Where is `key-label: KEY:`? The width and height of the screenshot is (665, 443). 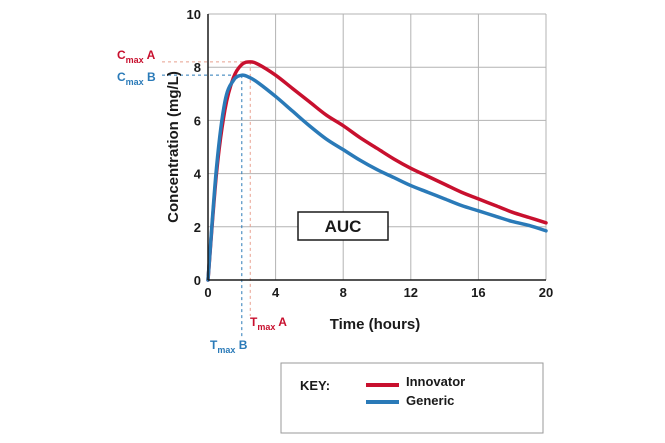 key-label: KEY: is located at coordinates (315, 385).